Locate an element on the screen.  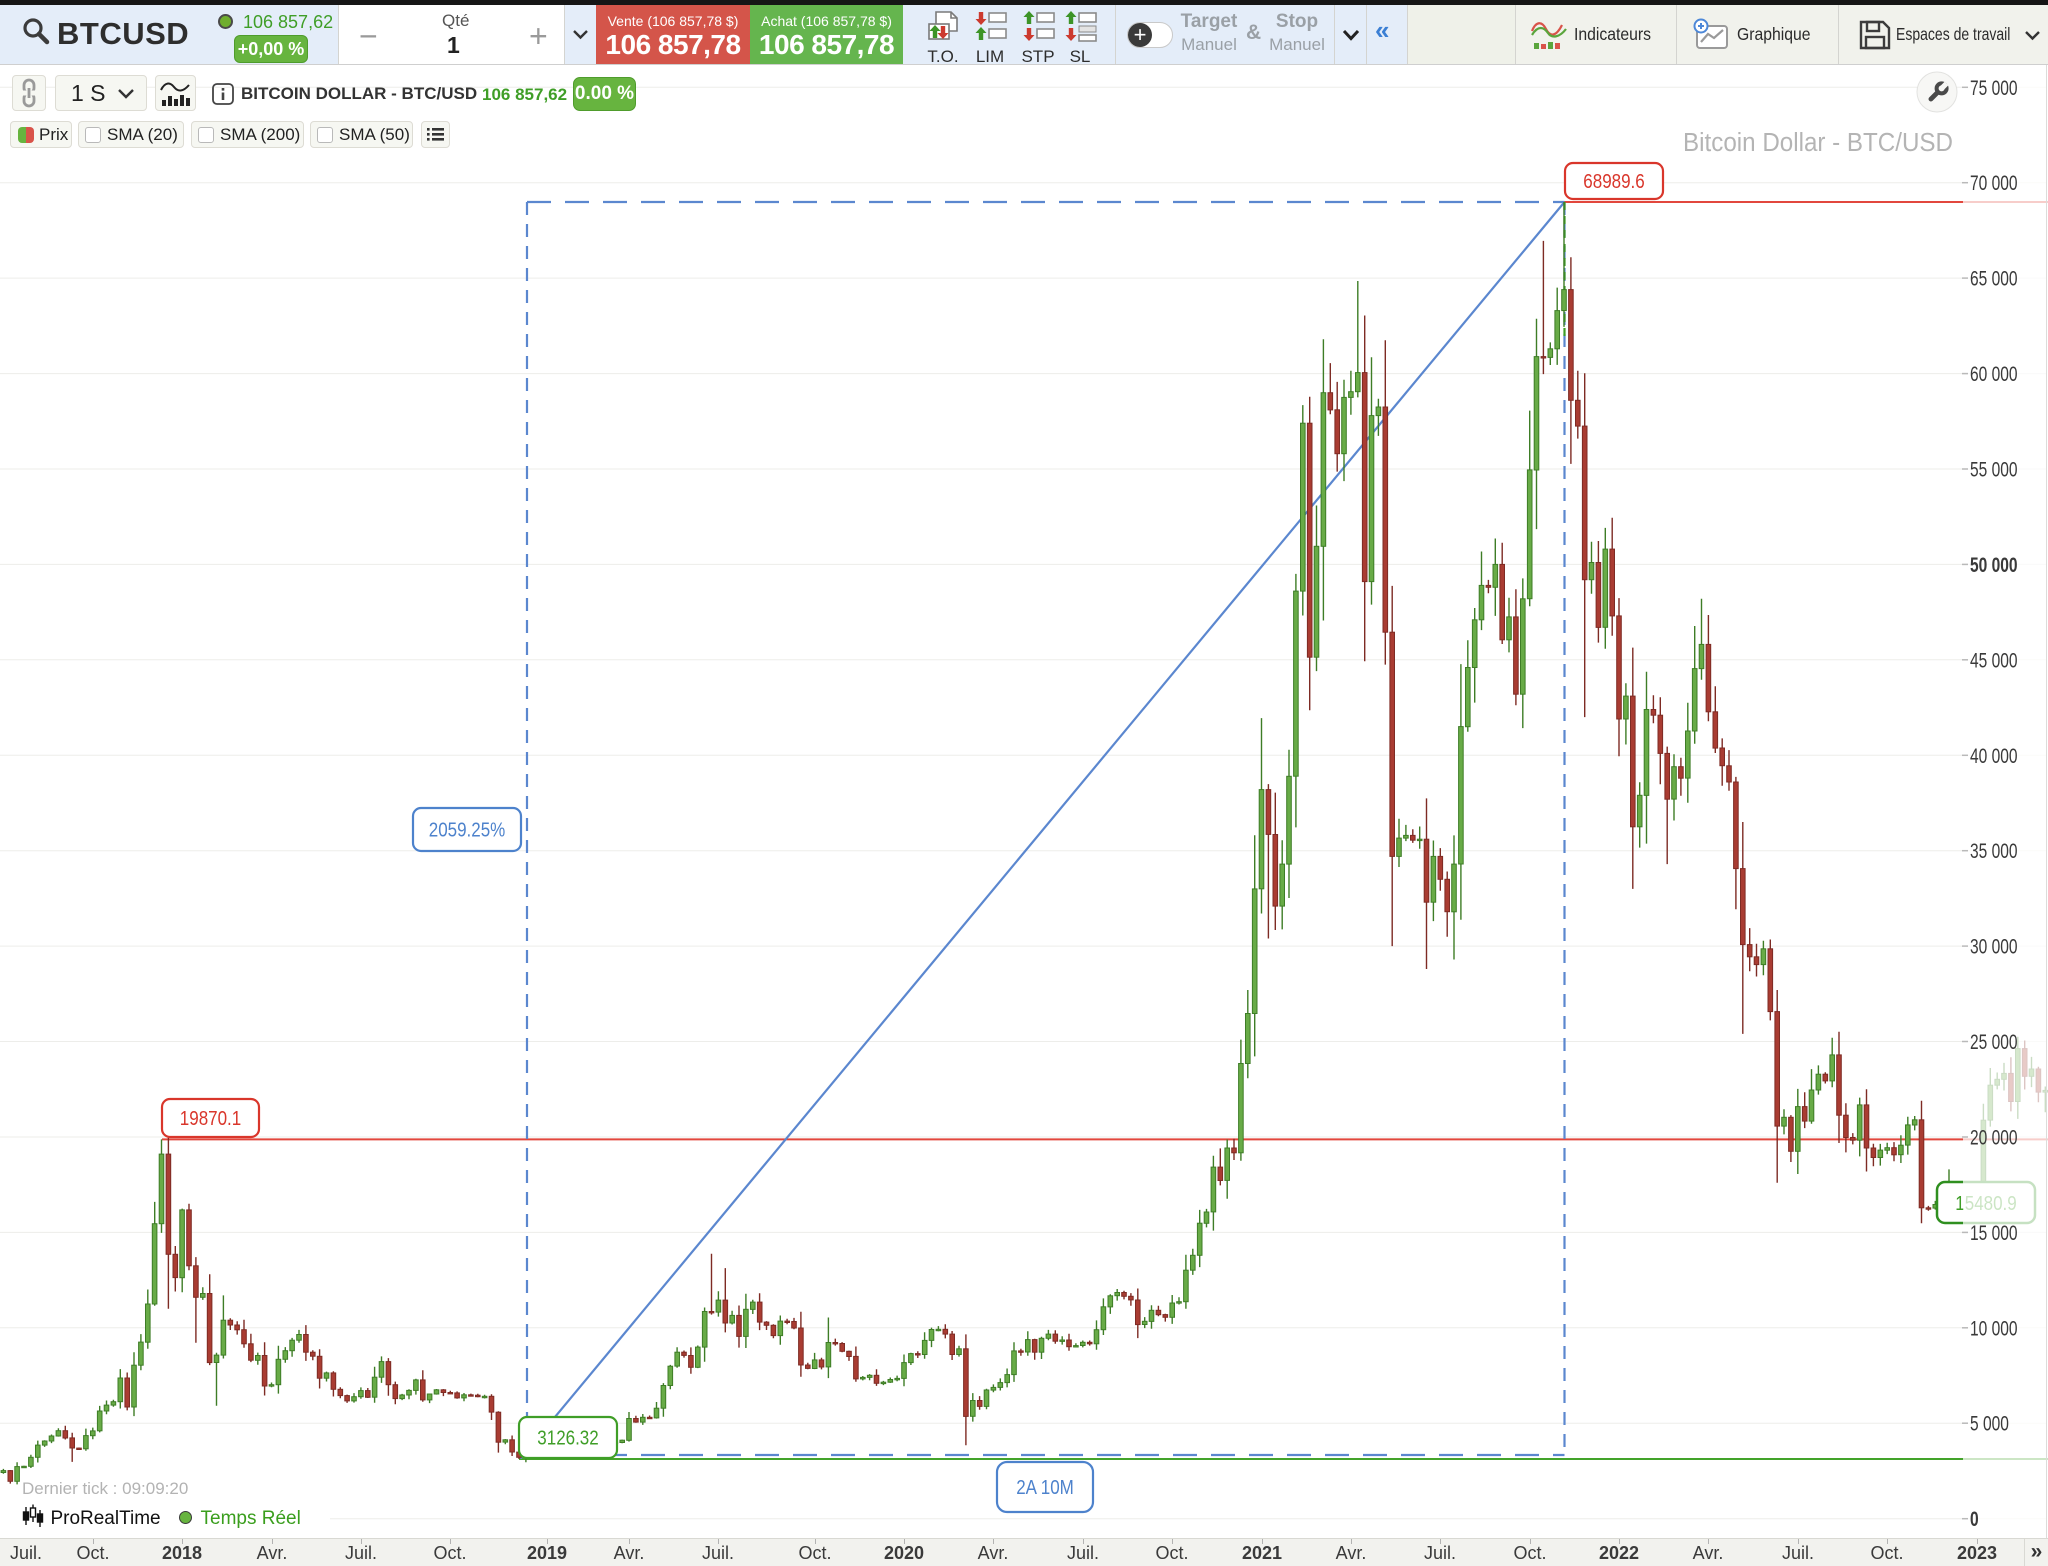
svg-text: 30 000 is located at coordinates (1994, 946).